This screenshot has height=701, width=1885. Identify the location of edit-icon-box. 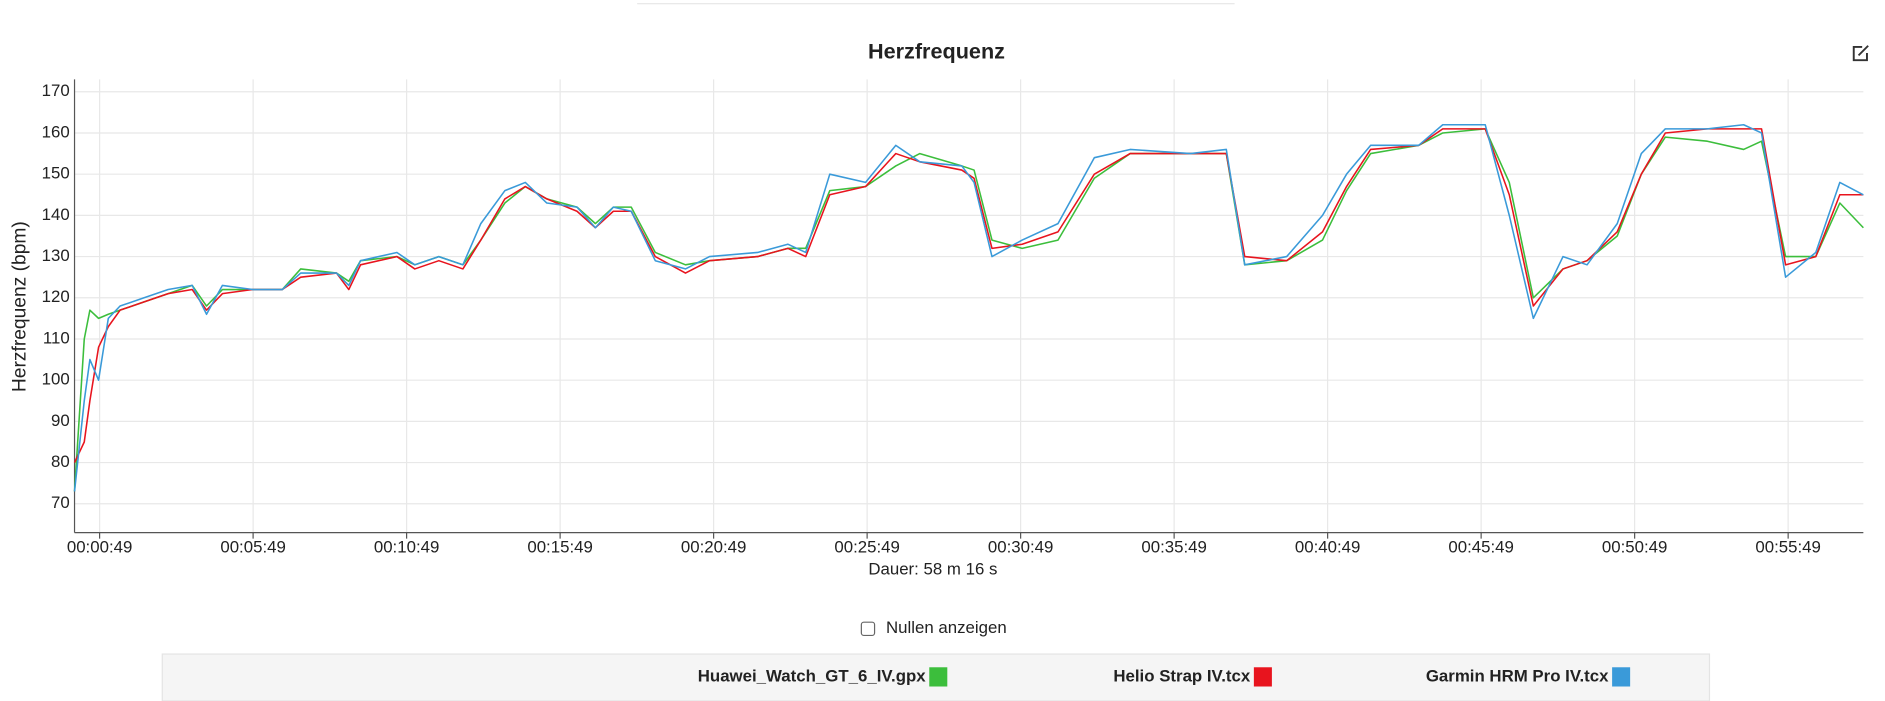
(1860, 53).